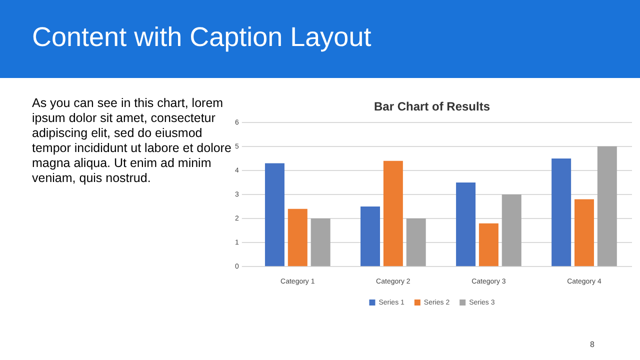 The image size is (640, 360). I want to click on text: As you can see in this chart, lorem ipsum dolor sit amet, consectetur adipiscing elit, sed do eiusmod tempor incididunt ut labore et dolore magna aliqua. Ut enim ad minim veniam, quis nostrud., so click(132, 141).